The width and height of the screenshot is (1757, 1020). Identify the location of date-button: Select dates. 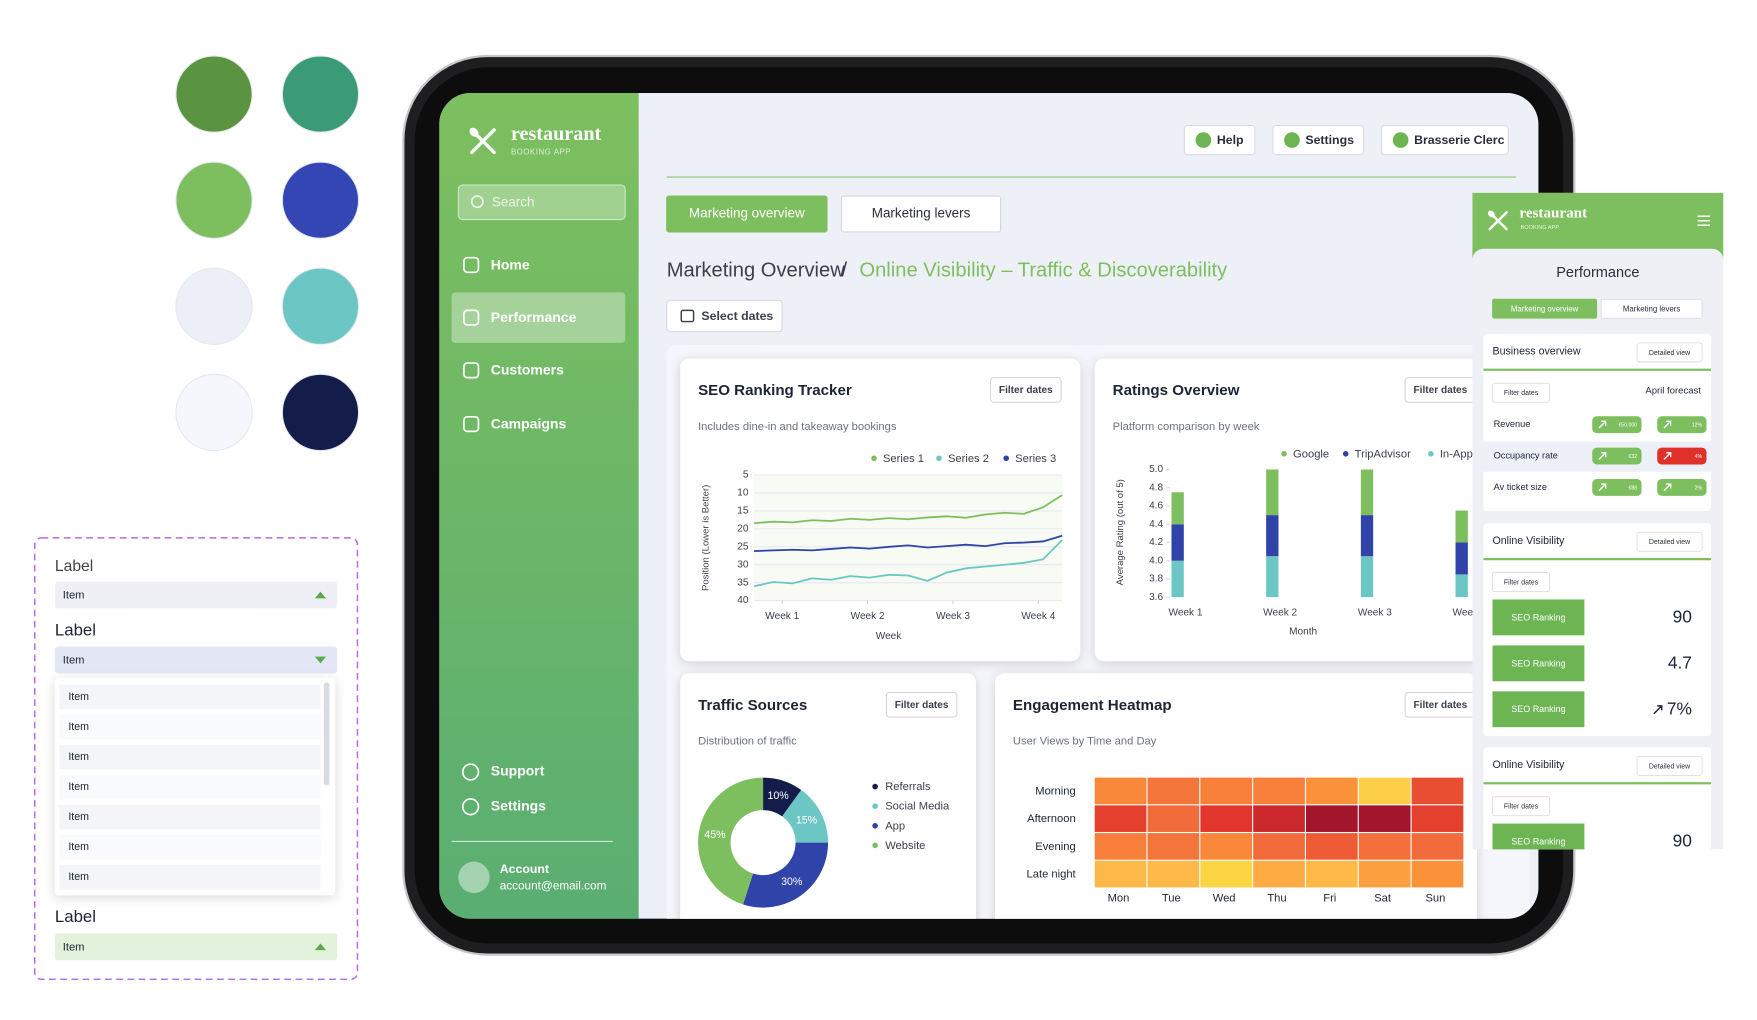
(724, 316).